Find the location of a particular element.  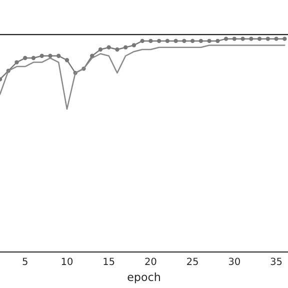

x-tick-label: 20 is located at coordinates (150, 262).